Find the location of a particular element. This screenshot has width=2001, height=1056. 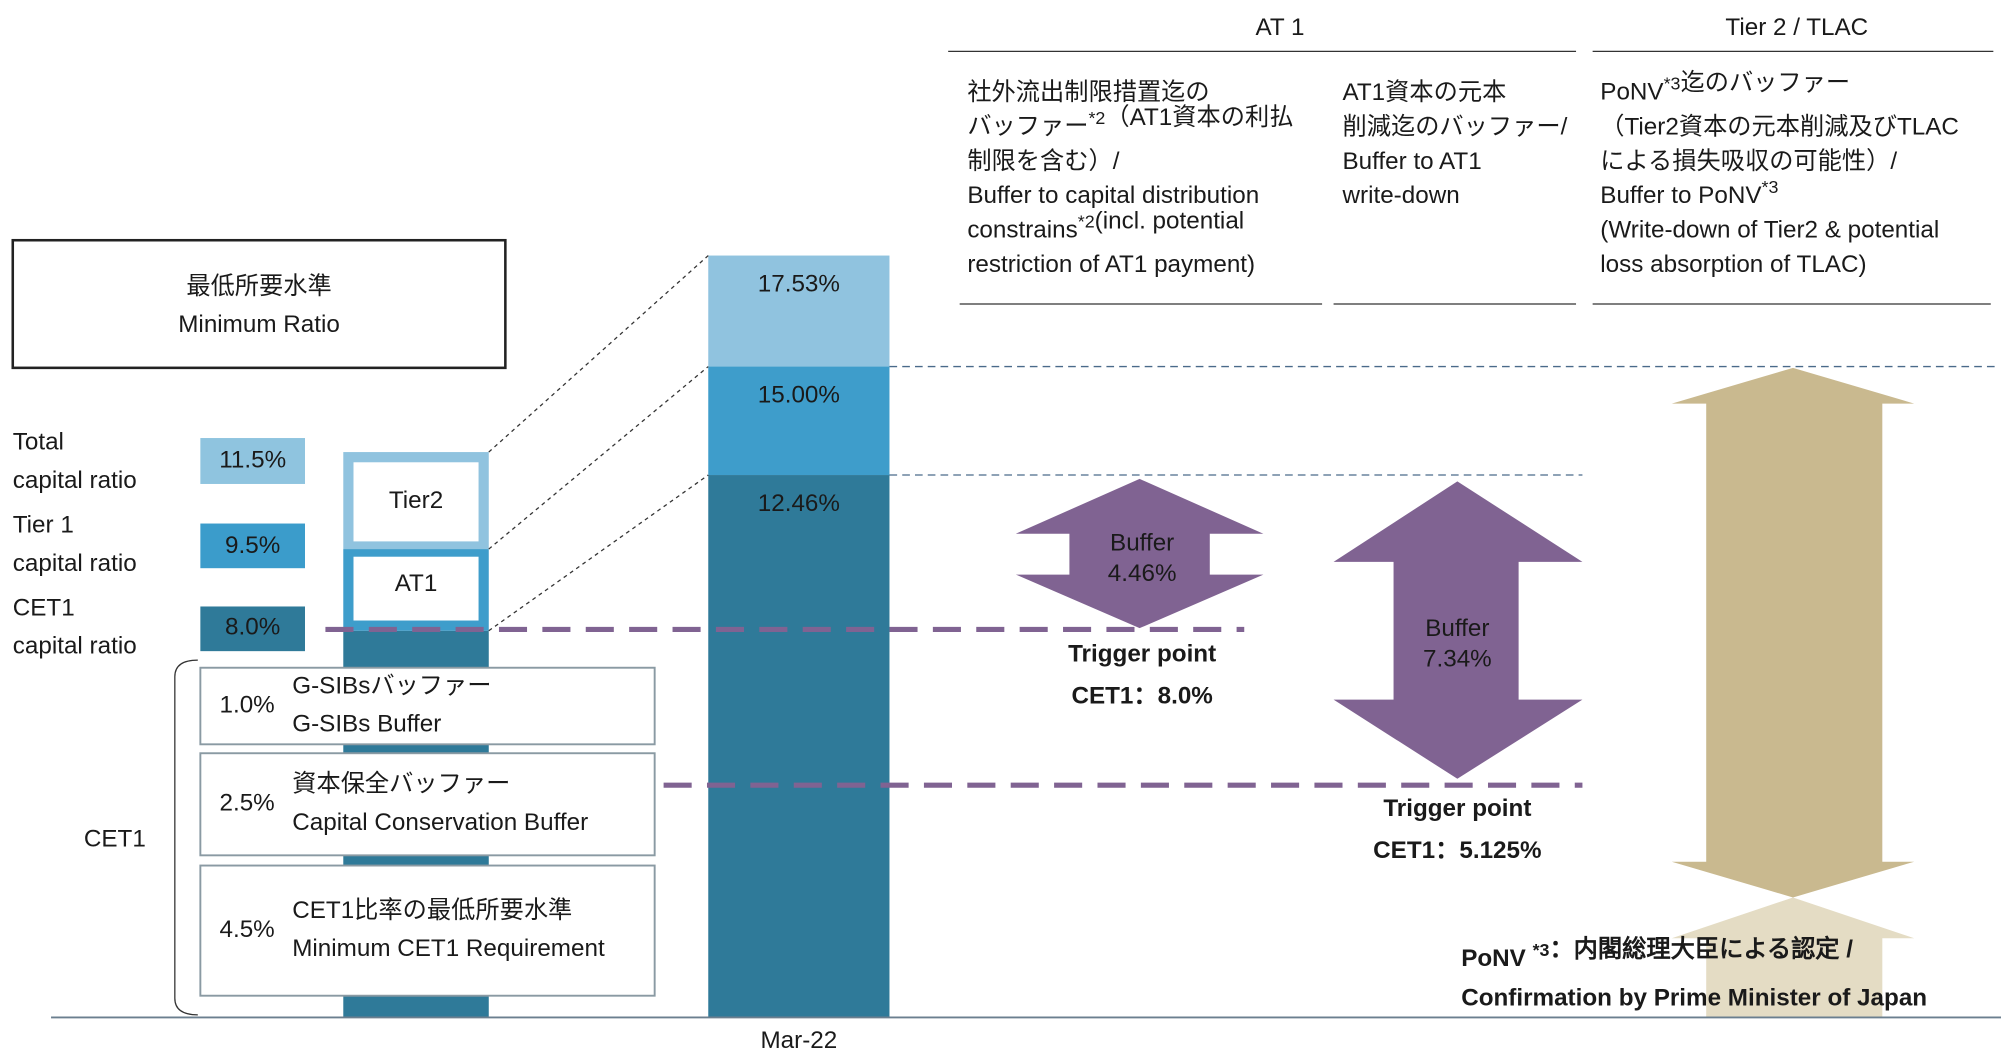

ratio-value: 11.5% is located at coordinates (252, 459).